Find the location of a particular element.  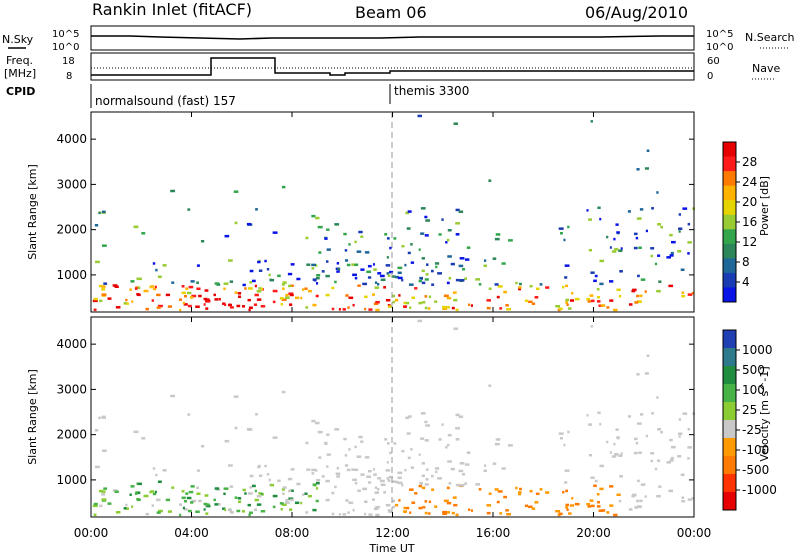

nsky-panel: N.Sky 10^5 10^0 10^5 10^0 N.Search is located at coordinates (398, 39).